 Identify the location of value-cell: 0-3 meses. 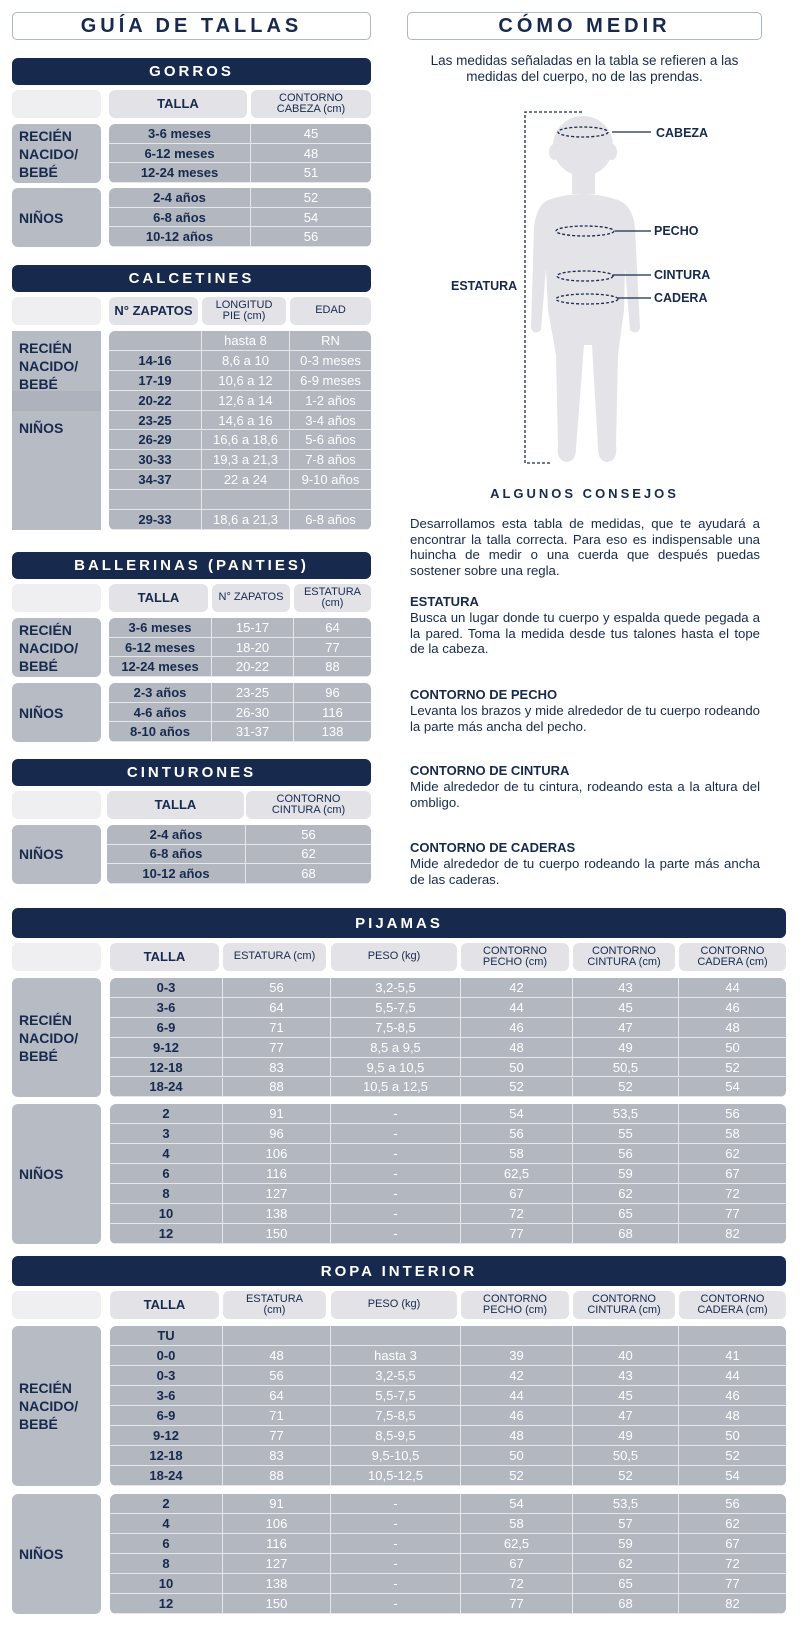
(330, 361).